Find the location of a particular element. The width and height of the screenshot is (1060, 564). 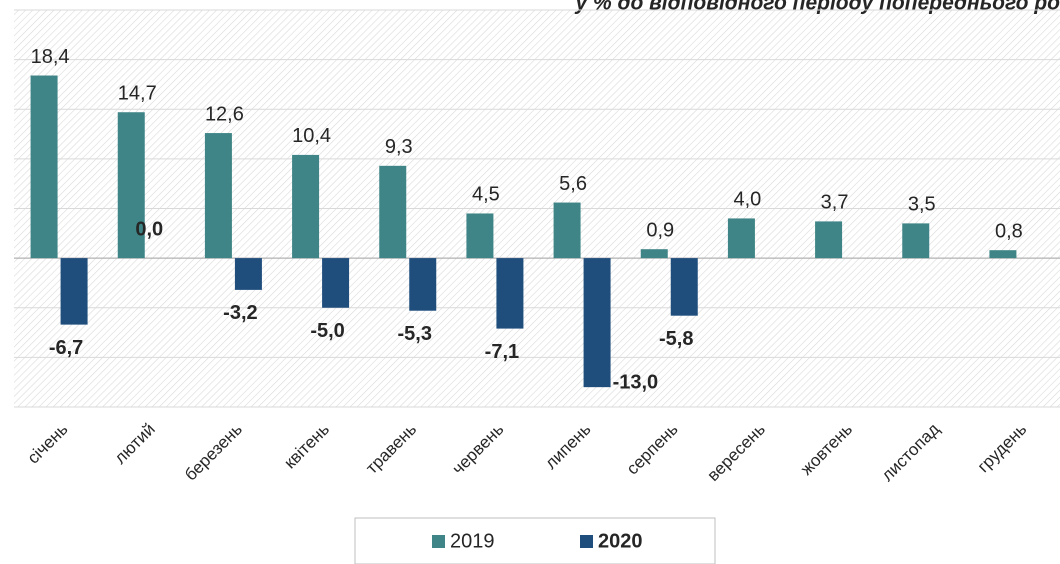

data-label: -13,0 is located at coordinates (636, 382).